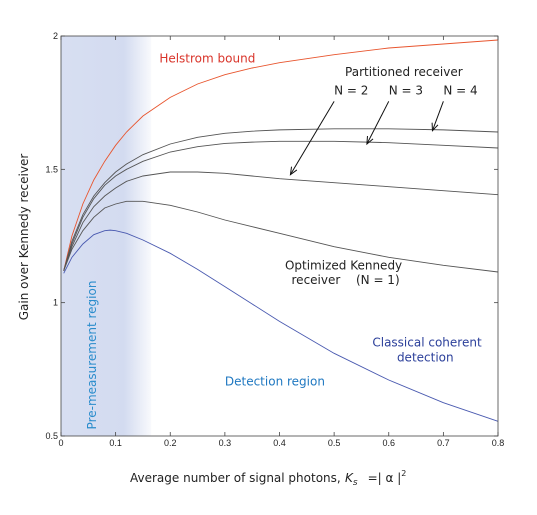 The height and width of the screenshot is (515, 537). What do you see at coordinates (378, 280) in the screenshot?
I see `annotation-7: (N = 1)` at bounding box center [378, 280].